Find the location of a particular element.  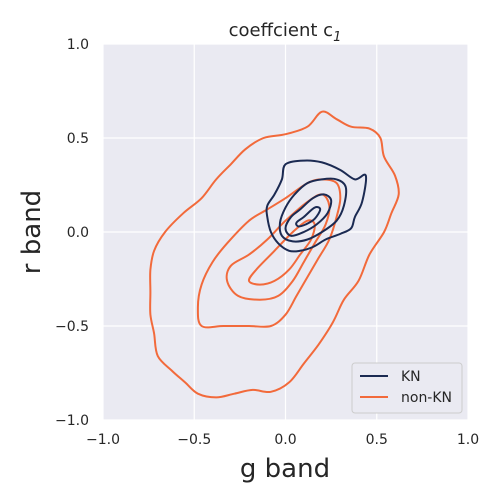

y-tick-label: −0.5 is located at coordinates (72, 327).